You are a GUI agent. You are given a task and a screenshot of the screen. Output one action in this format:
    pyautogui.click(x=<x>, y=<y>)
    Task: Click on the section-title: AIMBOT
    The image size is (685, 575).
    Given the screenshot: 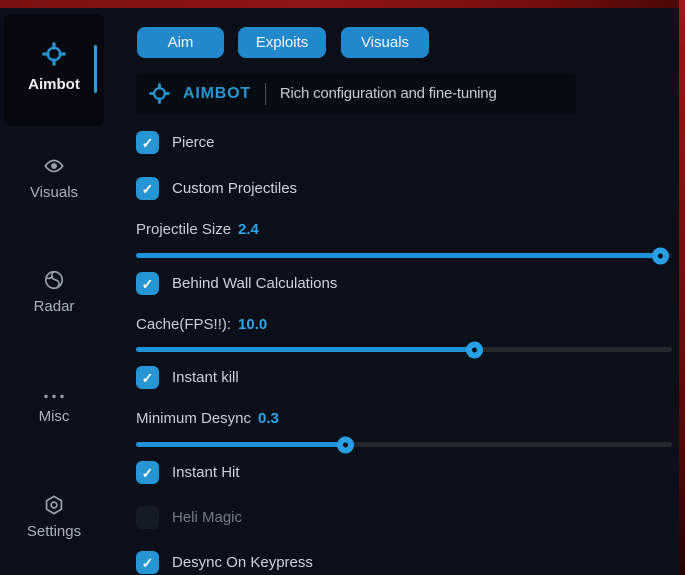 What is the action you would take?
    pyautogui.click(x=217, y=93)
    